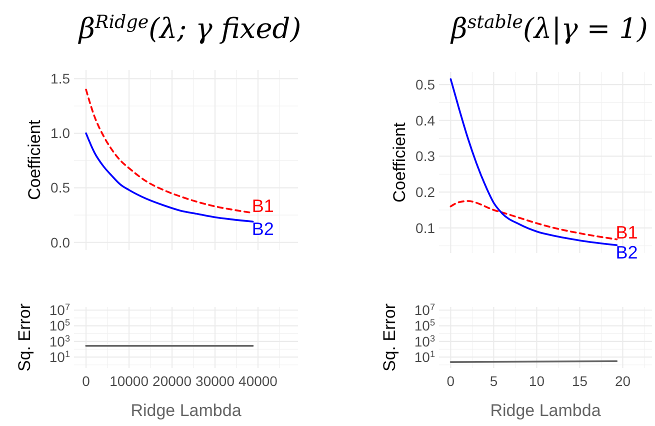 Image resolution: width=655 pixels, height=426 pixels. Describe the element at coordinates (536, 381) in the screenshot. I see `x-tick-label: 10` at that location.